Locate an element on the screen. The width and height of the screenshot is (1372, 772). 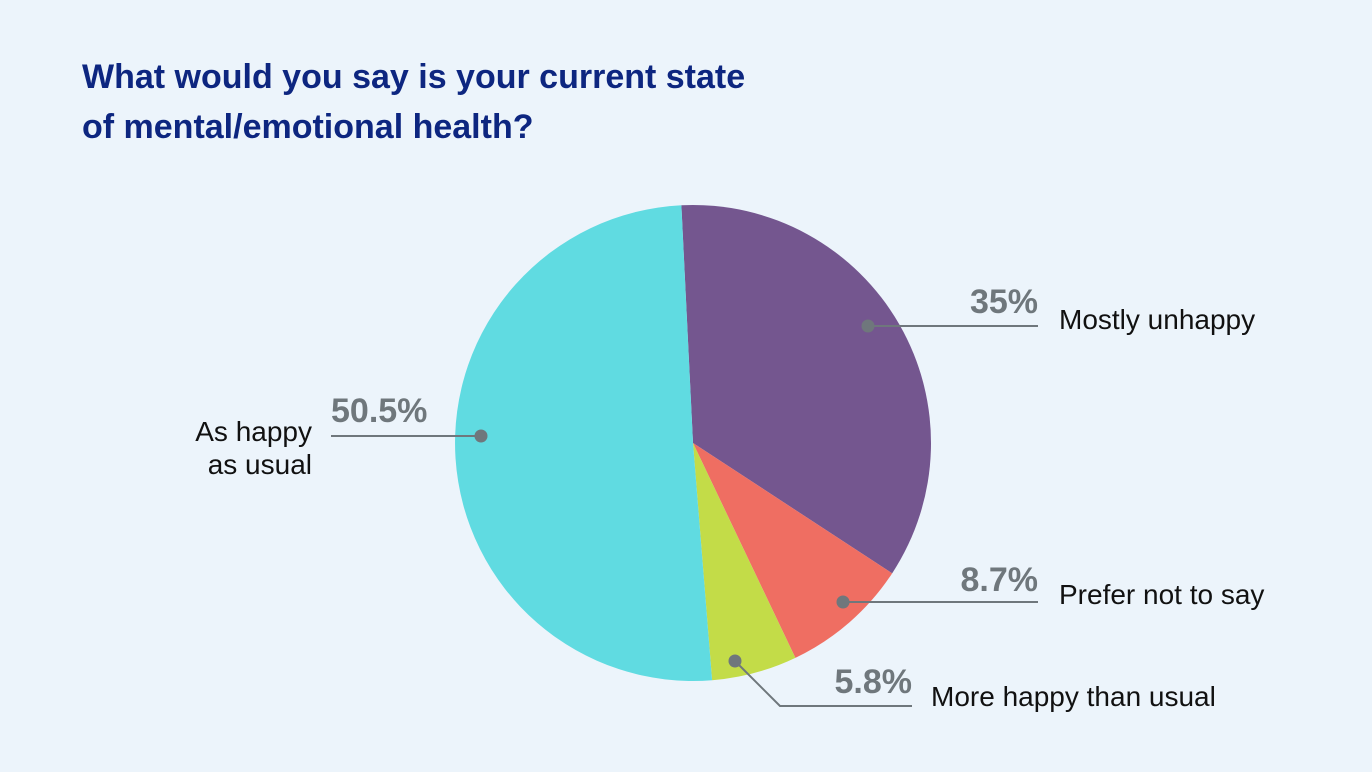
category-label-as-happy-as-usual-line-1: As happy is located at coordinates (253, 431).